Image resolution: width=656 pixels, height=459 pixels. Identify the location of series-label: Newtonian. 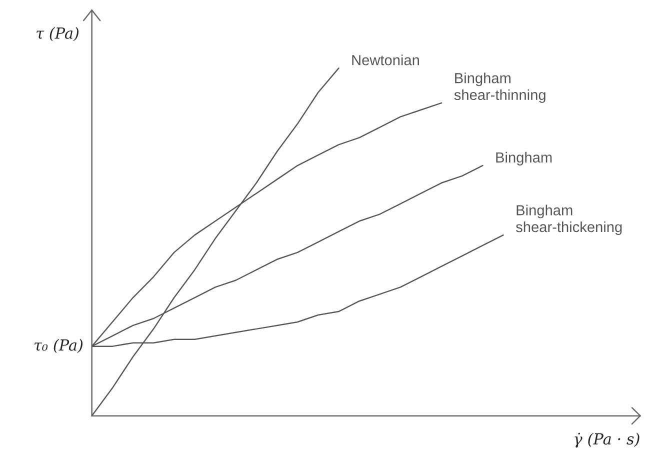
(385, 60).